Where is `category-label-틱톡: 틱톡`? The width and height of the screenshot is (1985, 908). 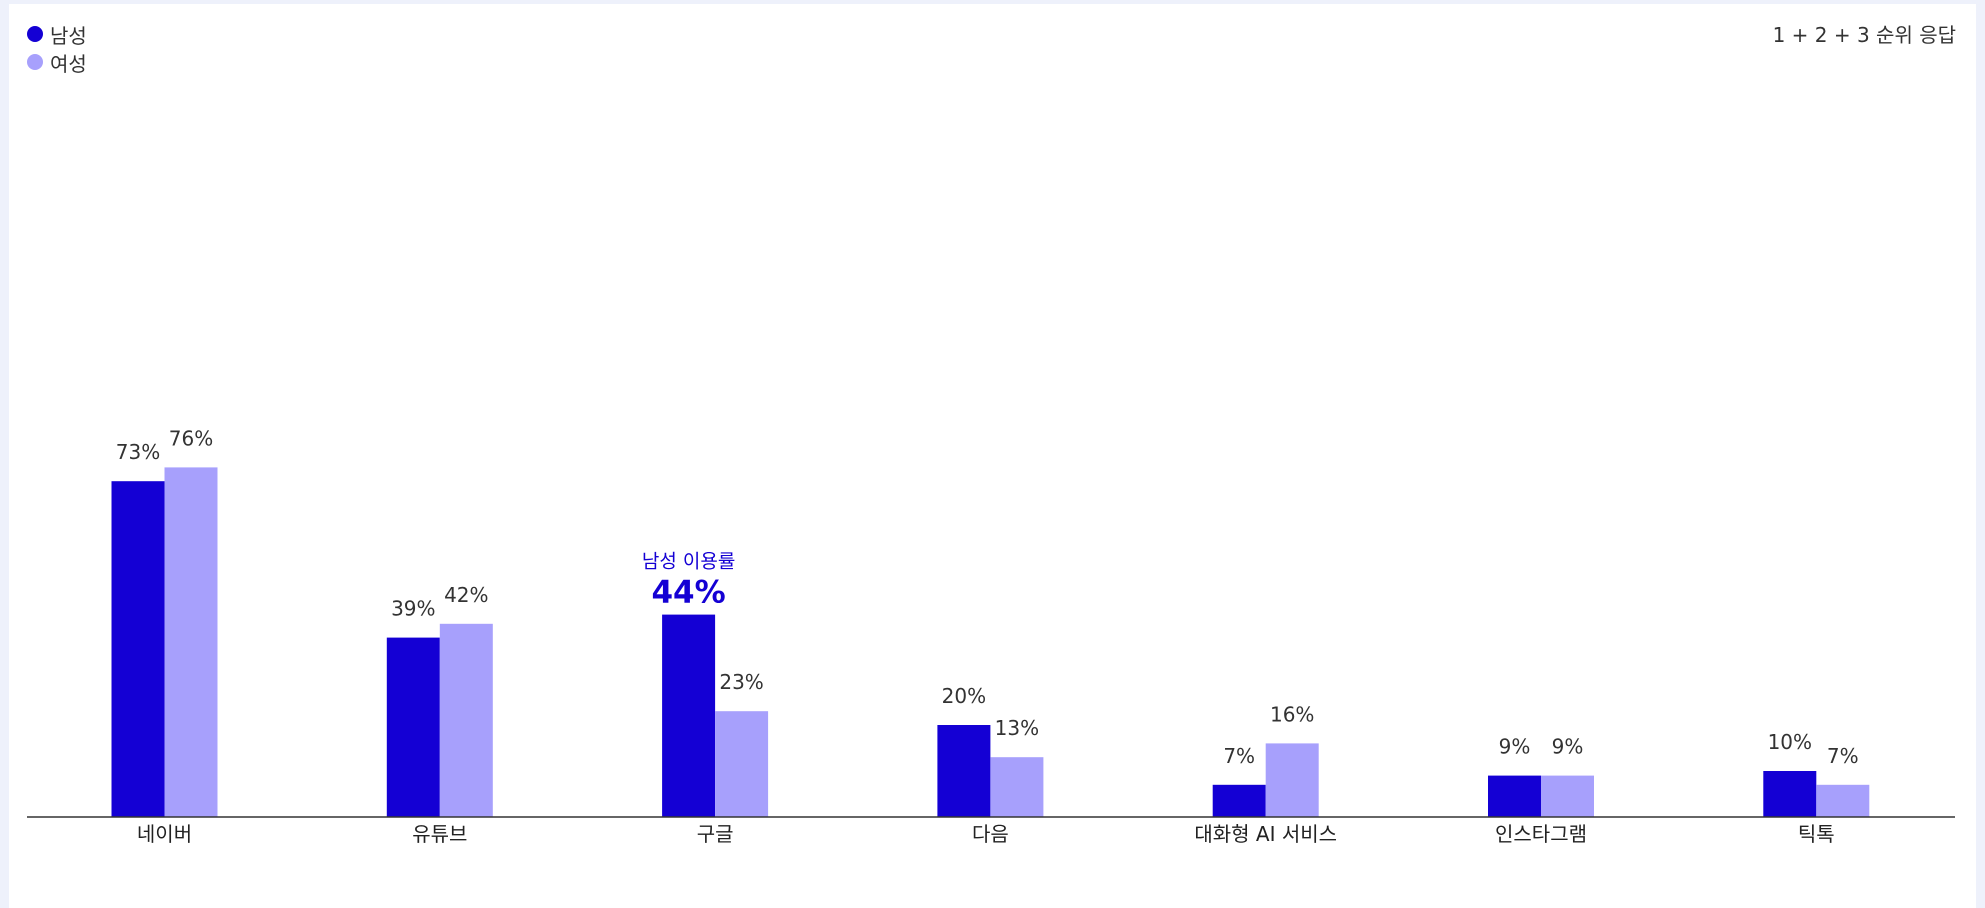
category-label-틱톡: 틱톡 is located at coordinates (1816, 834).